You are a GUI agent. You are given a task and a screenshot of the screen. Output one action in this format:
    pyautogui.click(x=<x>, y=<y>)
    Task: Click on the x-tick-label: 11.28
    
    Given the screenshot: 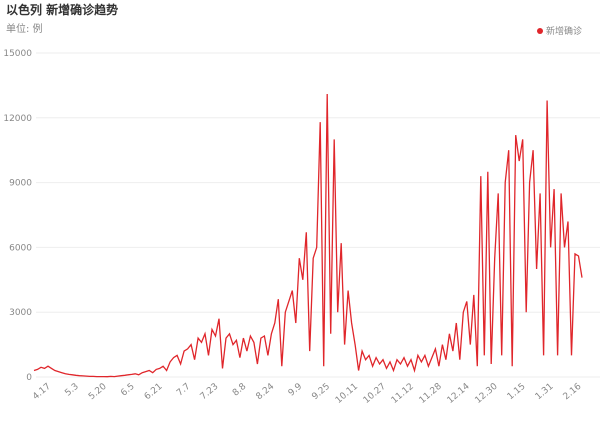 What is the action you would take?
    pyautogui.click(x=431, y=393)
    